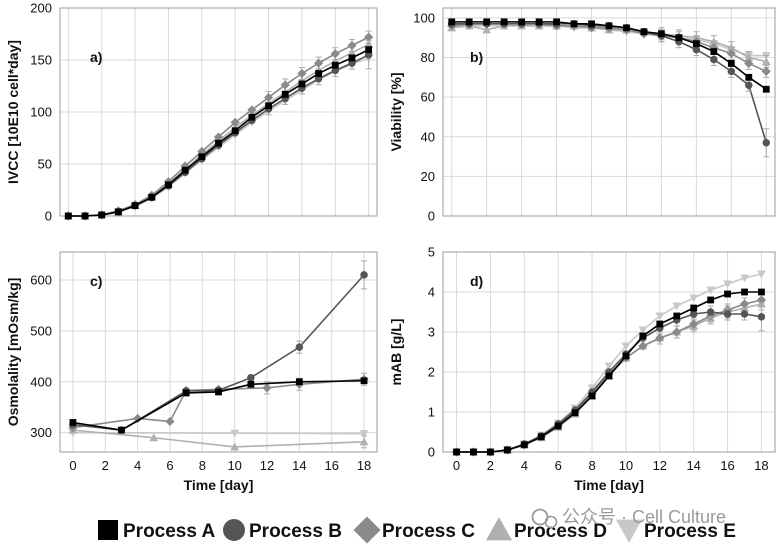 Image resolution: width=782 pixels, height=548 pixels. Describe the element at coordinates (431, 252) in the screenshot. I see `y-tick-label: 5` at that location.